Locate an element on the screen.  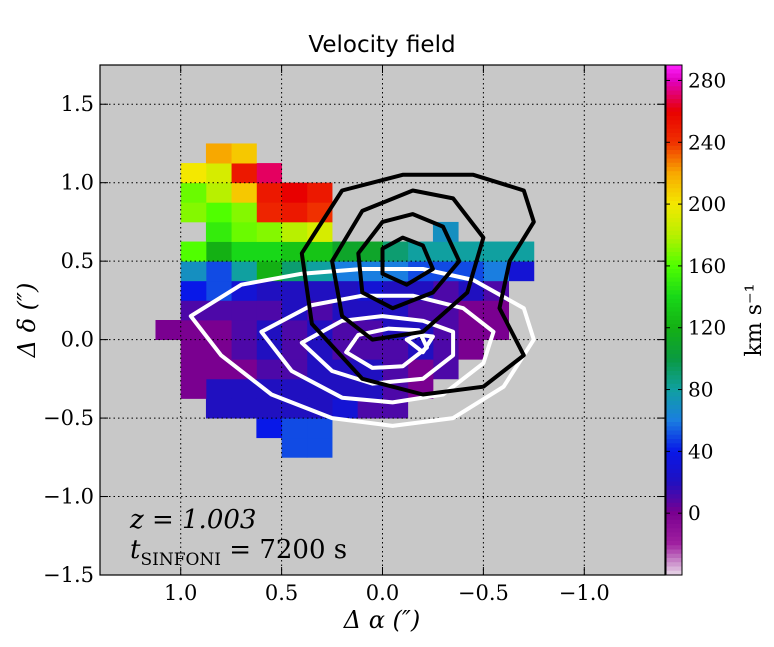
x-tick-label: 0.5 is located at coordinates (281, 593).